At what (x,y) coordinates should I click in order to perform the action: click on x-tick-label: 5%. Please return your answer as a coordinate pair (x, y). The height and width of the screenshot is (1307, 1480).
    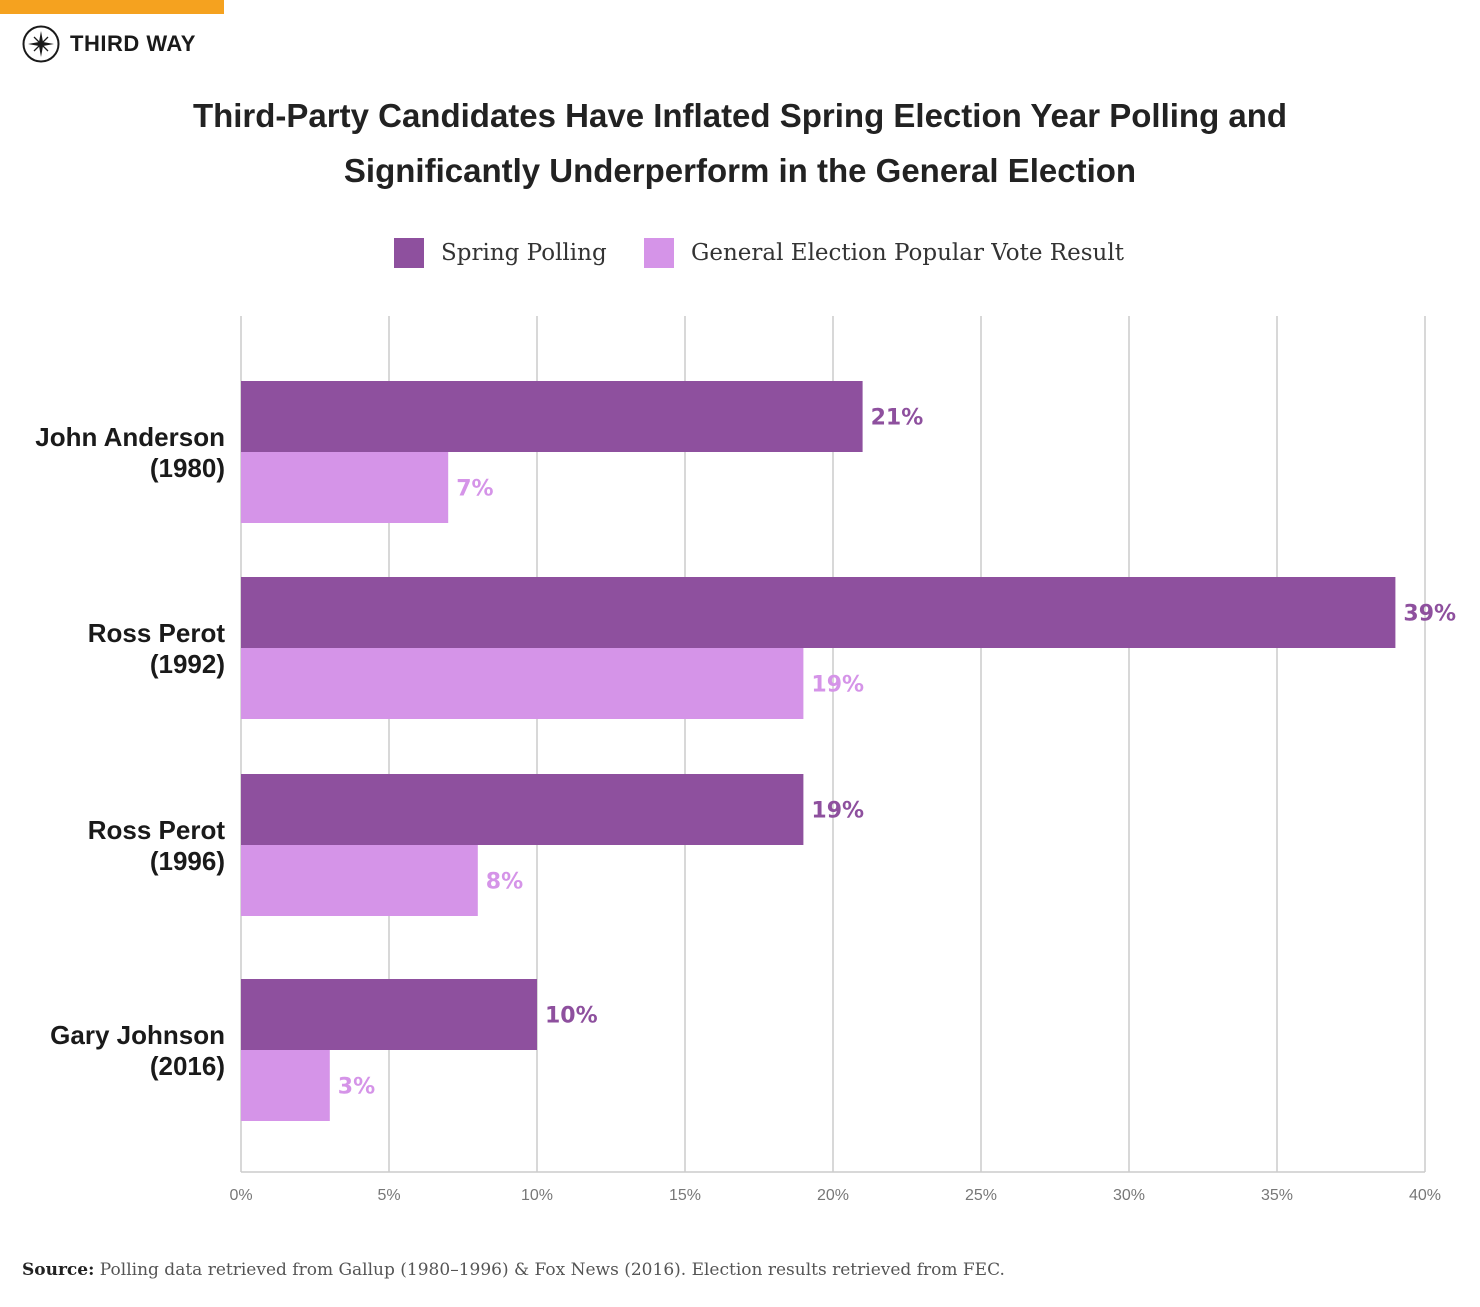
    Looking at the image, I should click on (388, 1195).